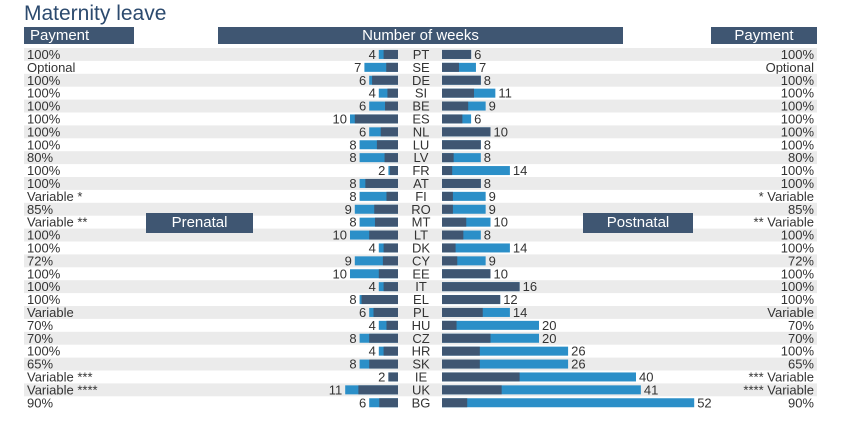 This screenshot has height=423, width=841. What do you see at coordinates (50, 312) in the screenshot?
I see `payment-left-label: Variable` at bounding box center [50, 312].